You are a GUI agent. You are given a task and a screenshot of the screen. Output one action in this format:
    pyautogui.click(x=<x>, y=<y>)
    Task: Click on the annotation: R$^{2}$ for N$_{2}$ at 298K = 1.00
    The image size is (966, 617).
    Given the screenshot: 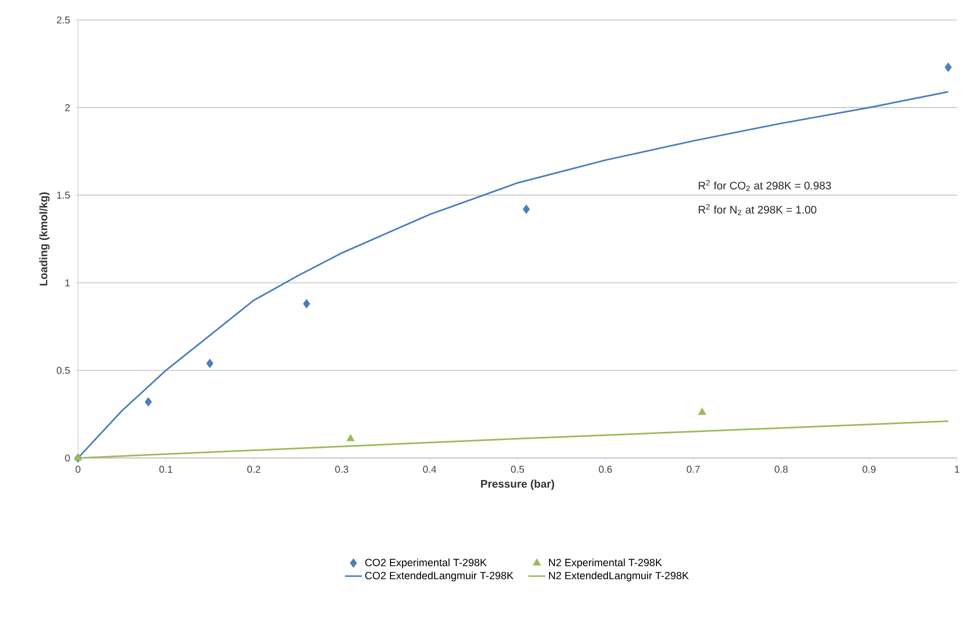 What is the action you would take?
    pyautogui.click(x=757, y=210)
    